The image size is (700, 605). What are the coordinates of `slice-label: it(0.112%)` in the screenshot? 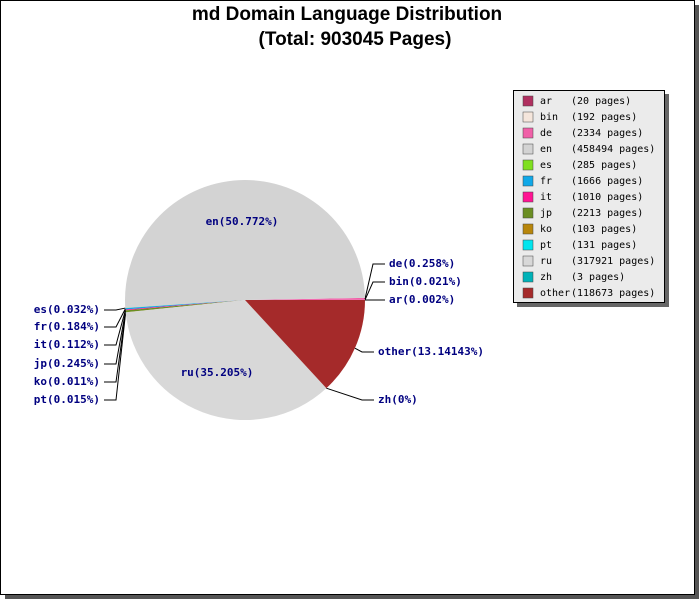 It's located at (67, 344).